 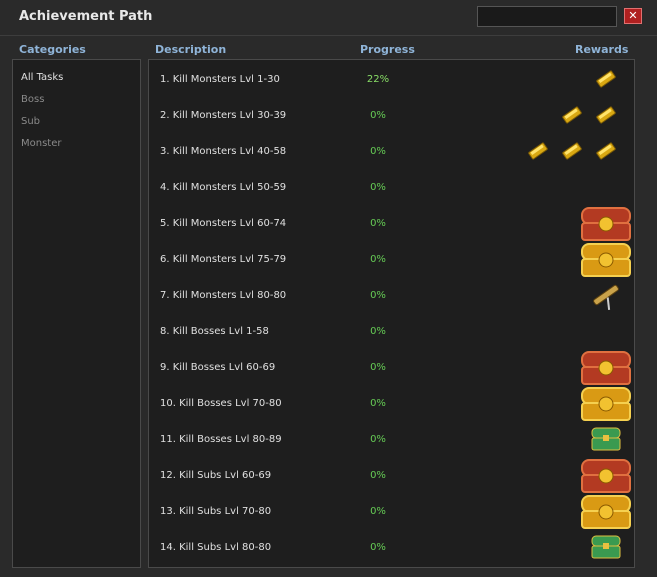 What do you see at coordinates (41, 143) in the screenshot?
I see `category-item: Monster` at bounding box center [41, 143].